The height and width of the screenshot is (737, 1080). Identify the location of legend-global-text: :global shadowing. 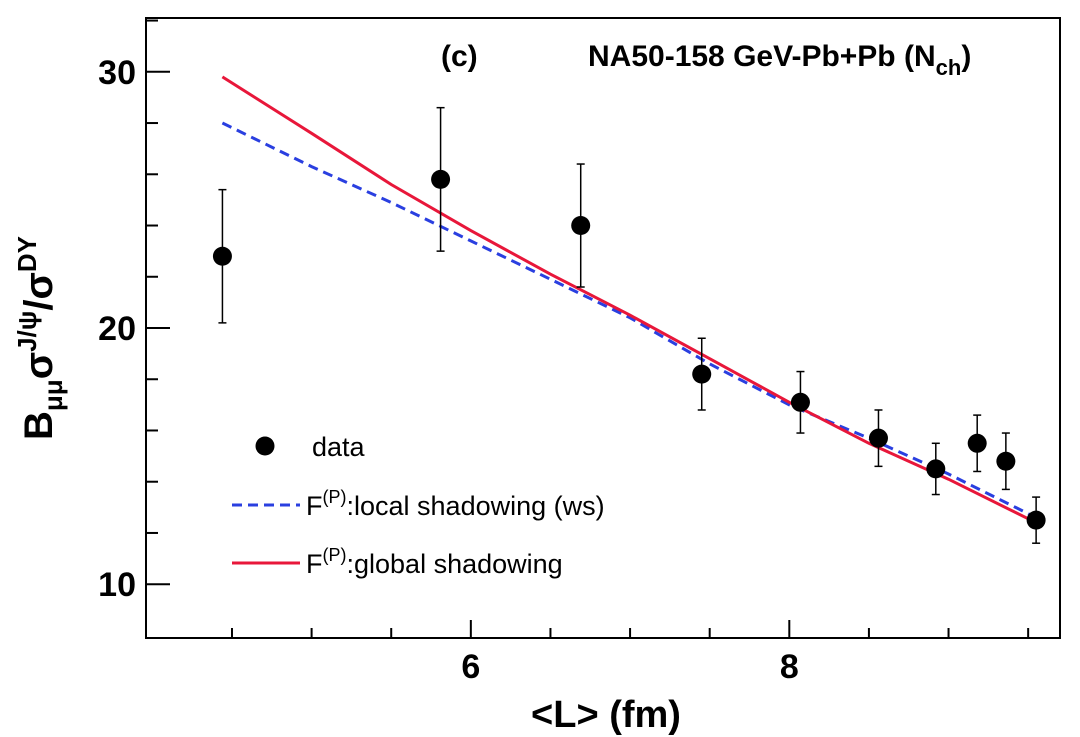
(455, 564).